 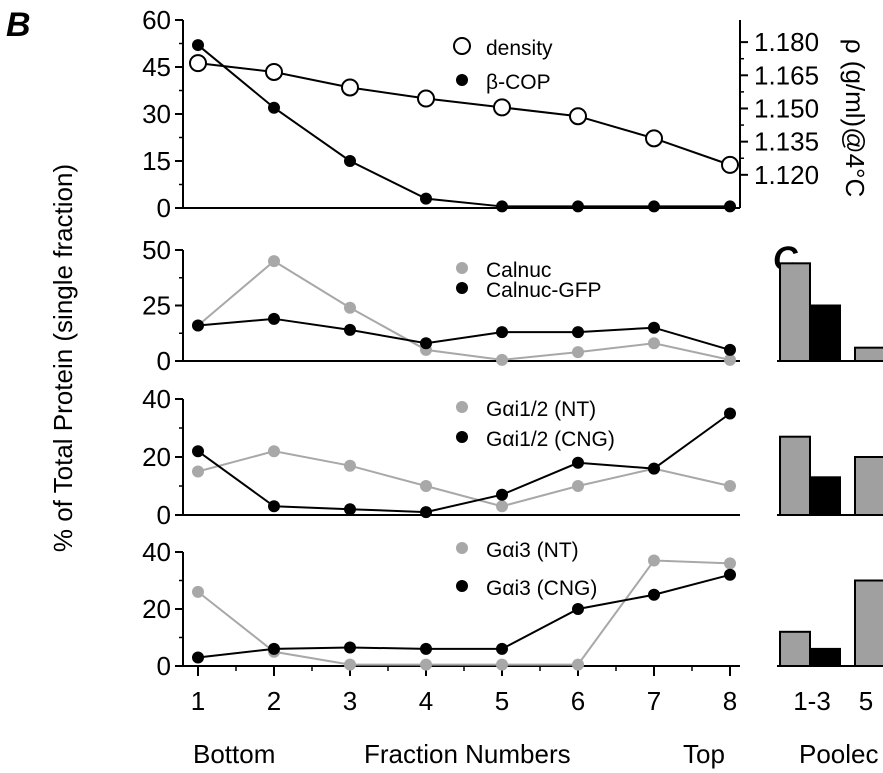 I want to click on y-tick-label-2-2: 50, so click(x=156, y=250).